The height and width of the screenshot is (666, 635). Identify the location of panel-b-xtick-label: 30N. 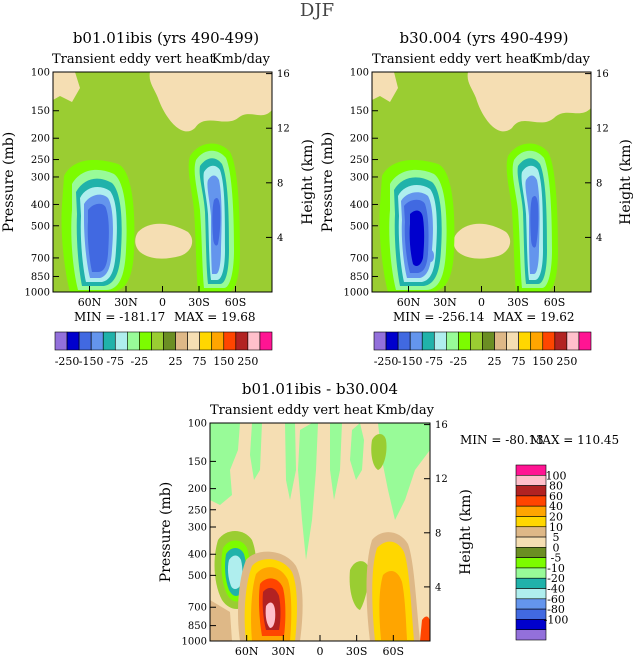
(445, 302).